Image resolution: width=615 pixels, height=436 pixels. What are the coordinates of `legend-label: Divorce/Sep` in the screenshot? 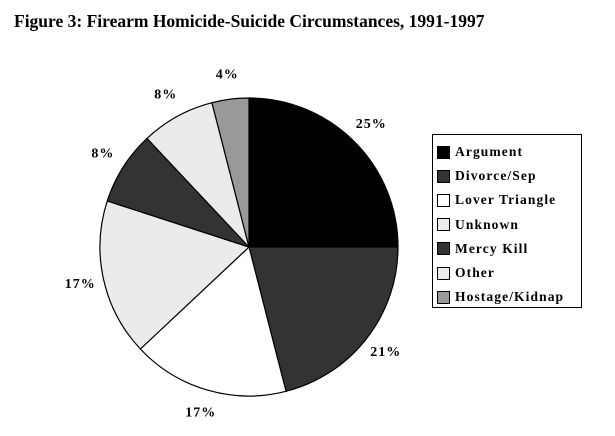 It's located at (496, 176).